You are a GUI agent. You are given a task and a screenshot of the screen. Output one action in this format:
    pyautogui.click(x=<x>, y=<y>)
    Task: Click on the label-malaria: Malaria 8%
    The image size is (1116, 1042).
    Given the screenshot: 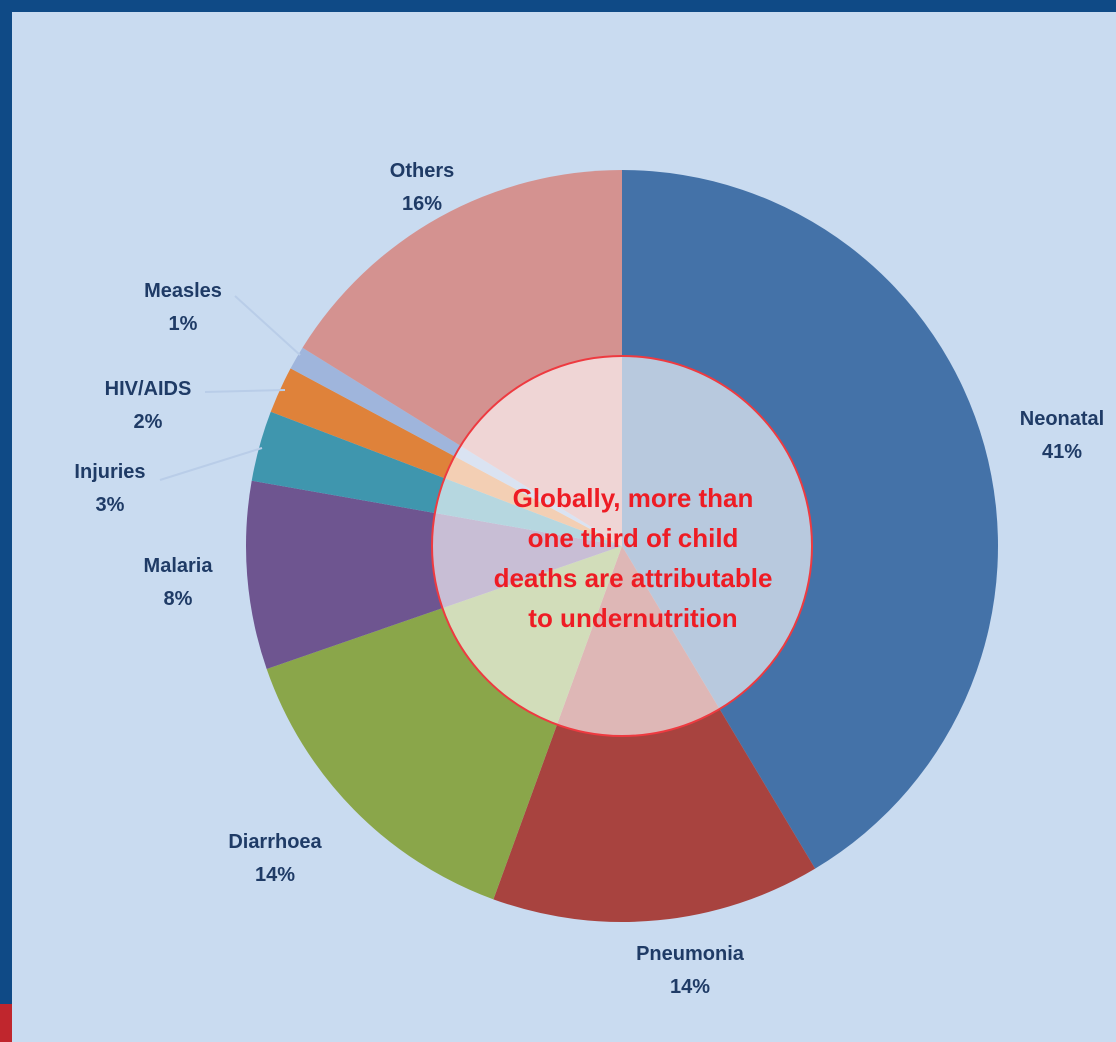 What is the action you would take?
    pyautogui.click(x=179, y=582)
    